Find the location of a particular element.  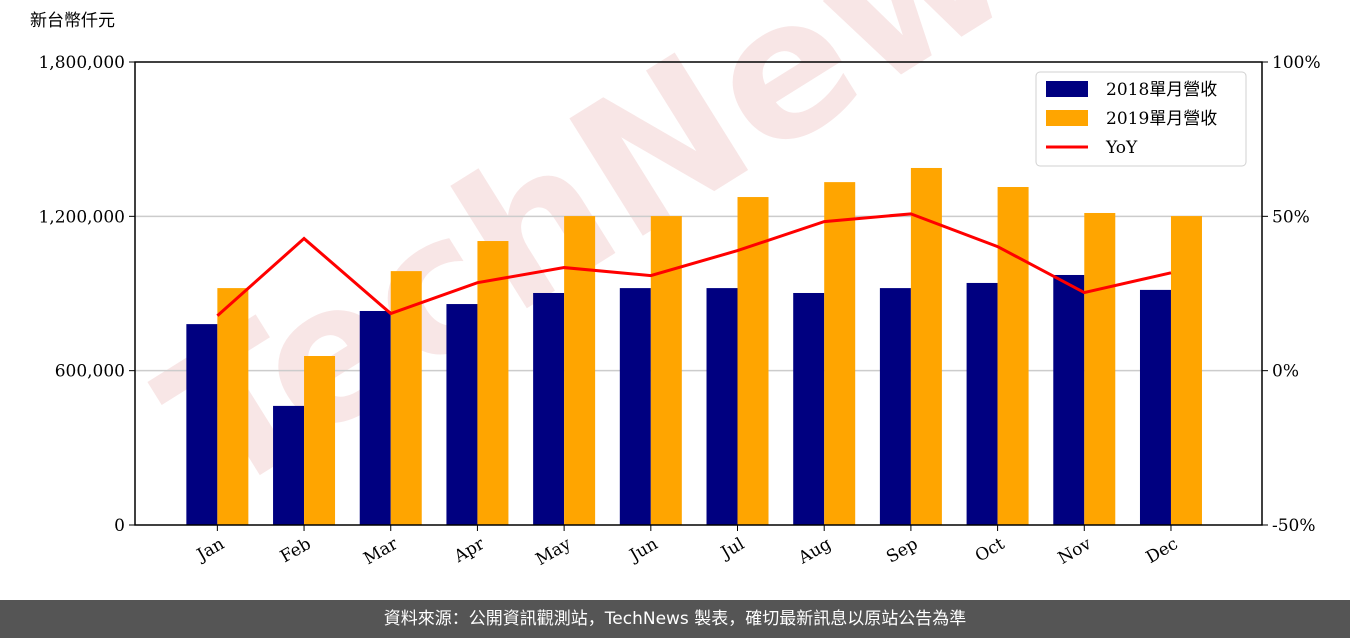

legend-box is located at coordinates (1141, 119).